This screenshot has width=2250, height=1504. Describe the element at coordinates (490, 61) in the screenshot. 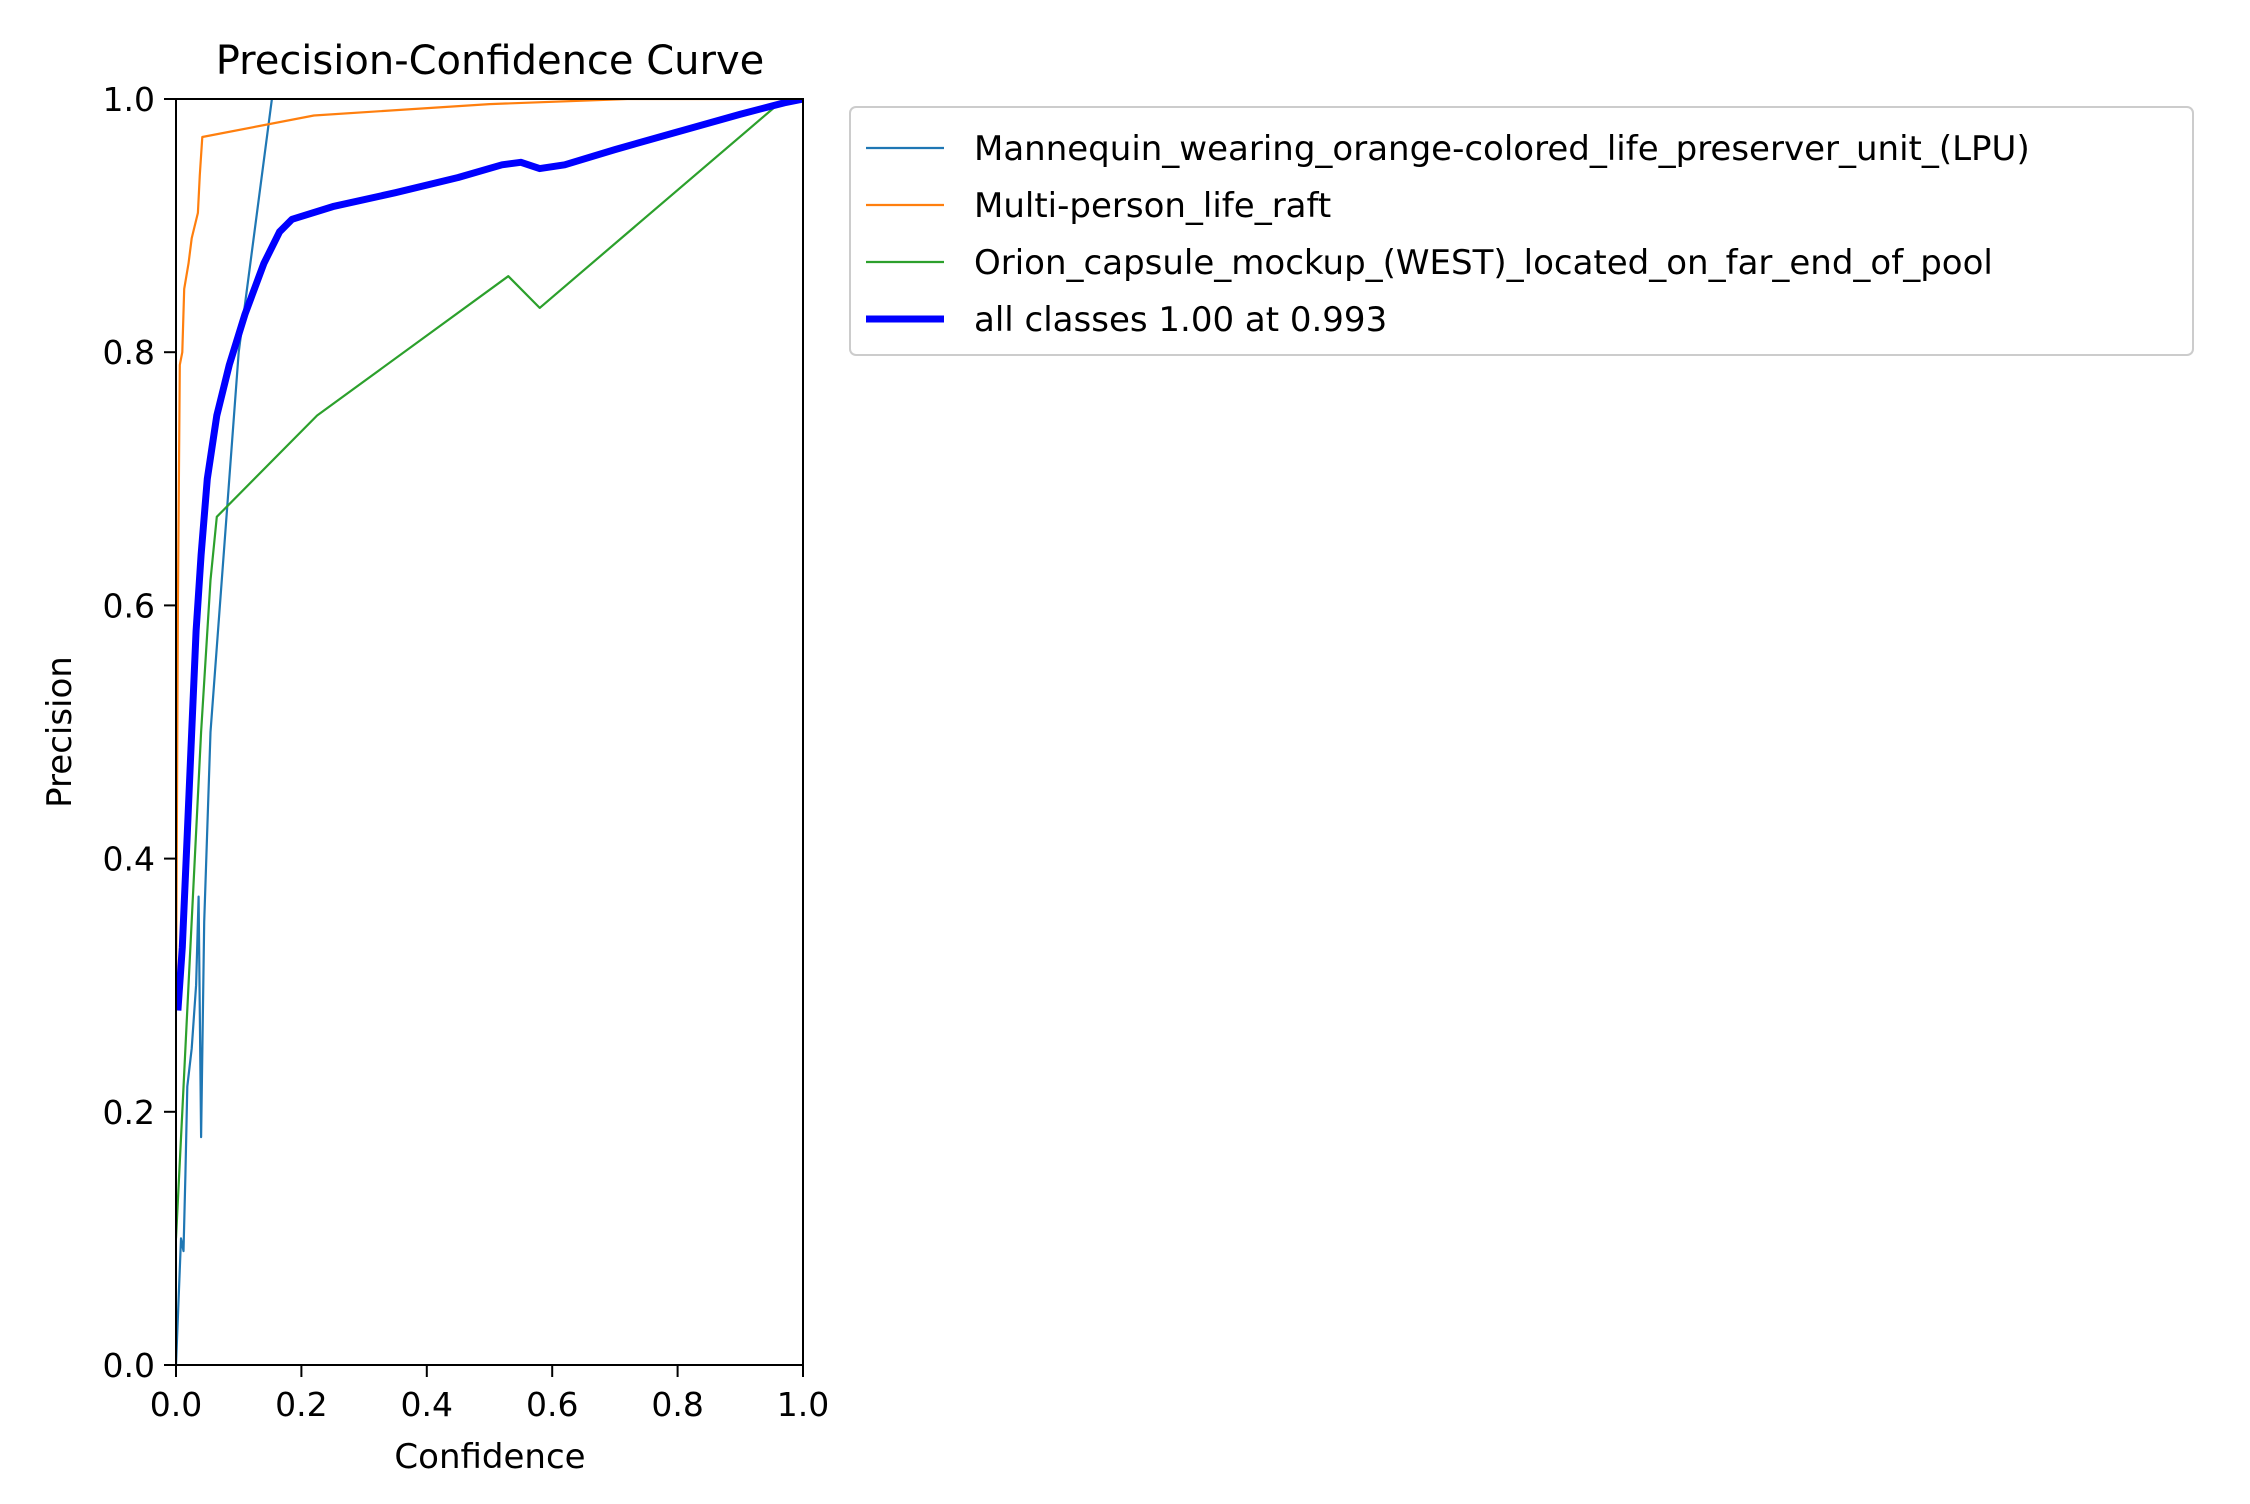

I see `chart-title: Precision-Confidence Curve` at that location.